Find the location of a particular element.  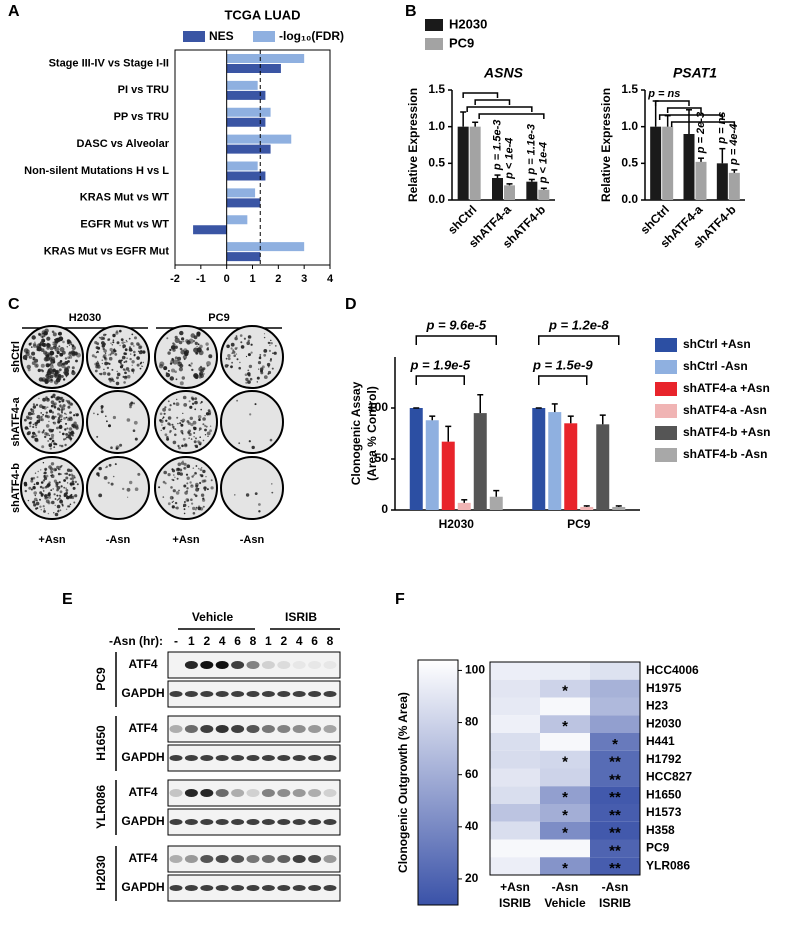

chart-title: TCGA LUAD is located at coordinates (262, 14).